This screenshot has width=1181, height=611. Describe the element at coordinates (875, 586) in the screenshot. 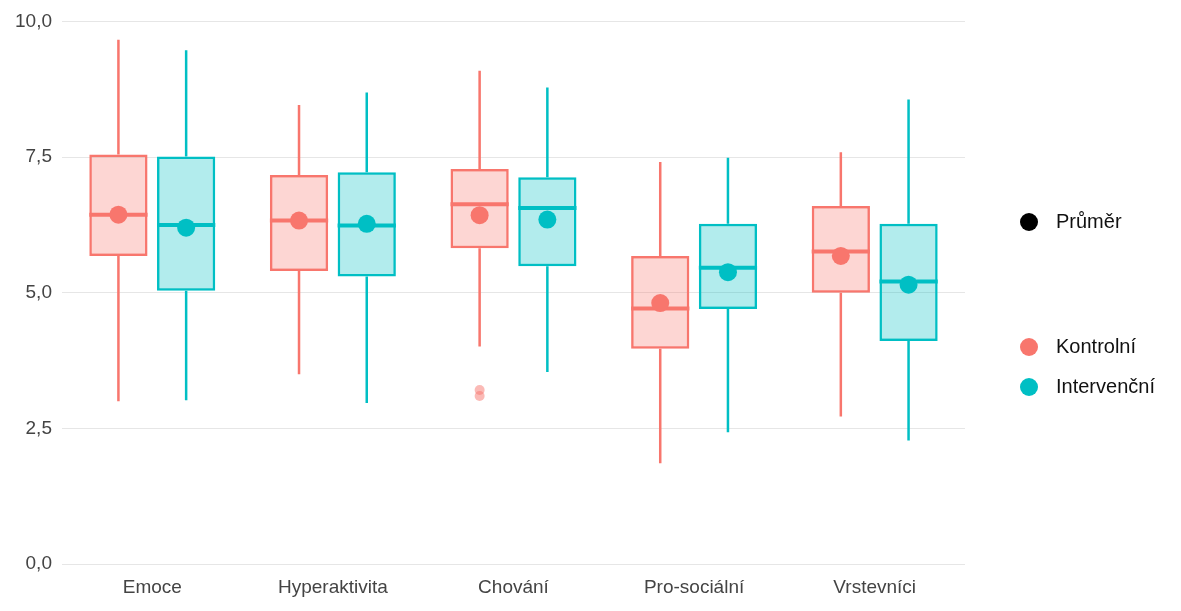

I see `x-tick-label: Vrstevníci` at that location.